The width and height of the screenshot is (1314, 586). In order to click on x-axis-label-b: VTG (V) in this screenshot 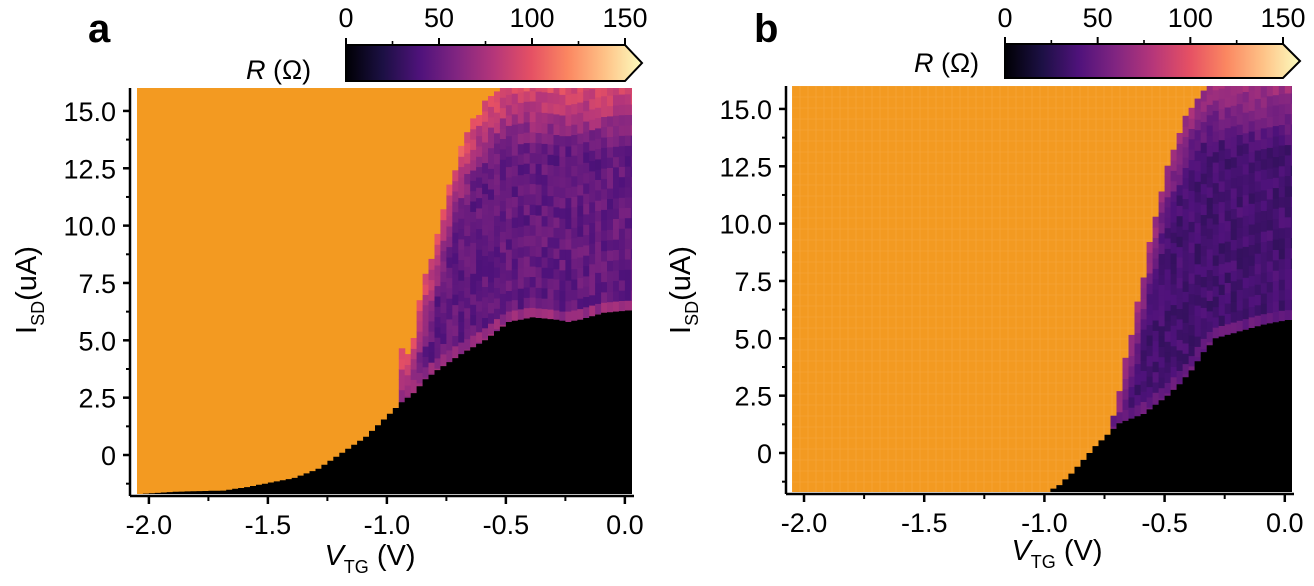, I will do `click(1056, 553)`.